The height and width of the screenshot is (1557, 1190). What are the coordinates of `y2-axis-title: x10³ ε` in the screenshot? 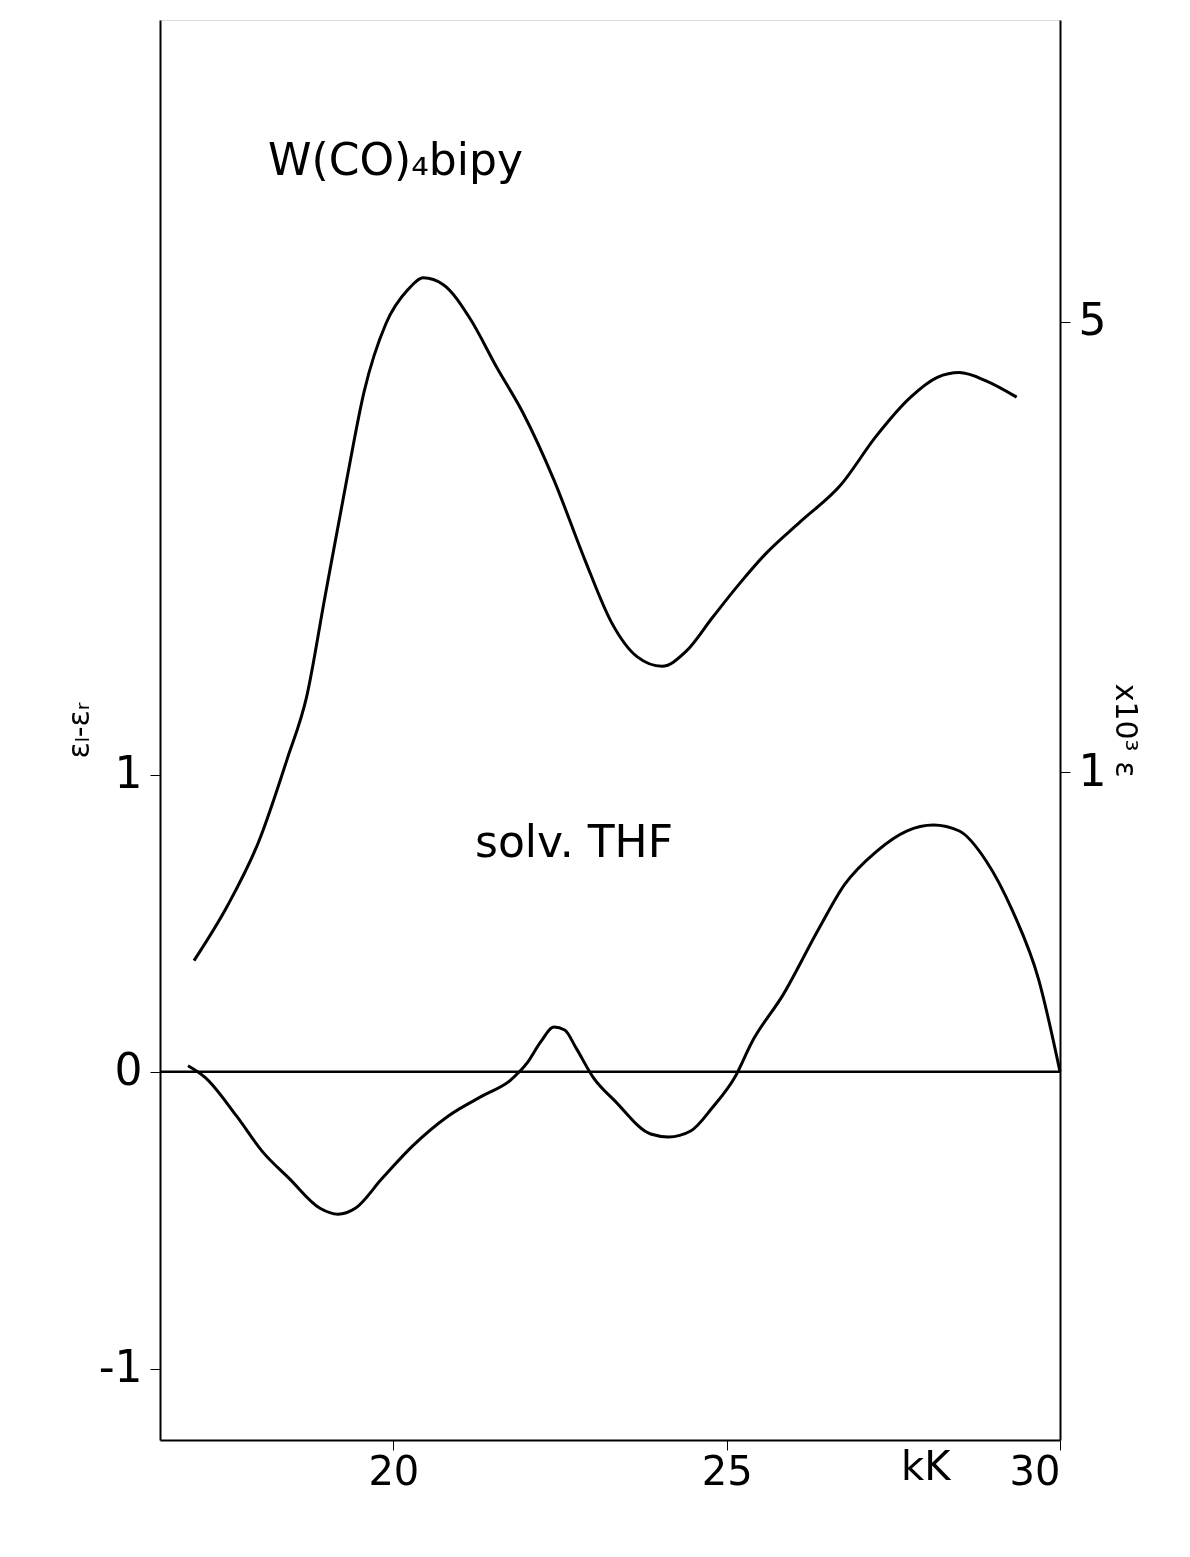 It's located at (1127, 730).